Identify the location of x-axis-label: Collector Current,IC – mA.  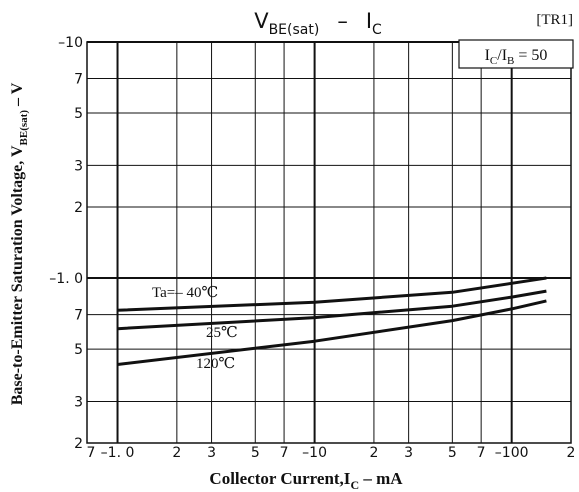
(306, 480).